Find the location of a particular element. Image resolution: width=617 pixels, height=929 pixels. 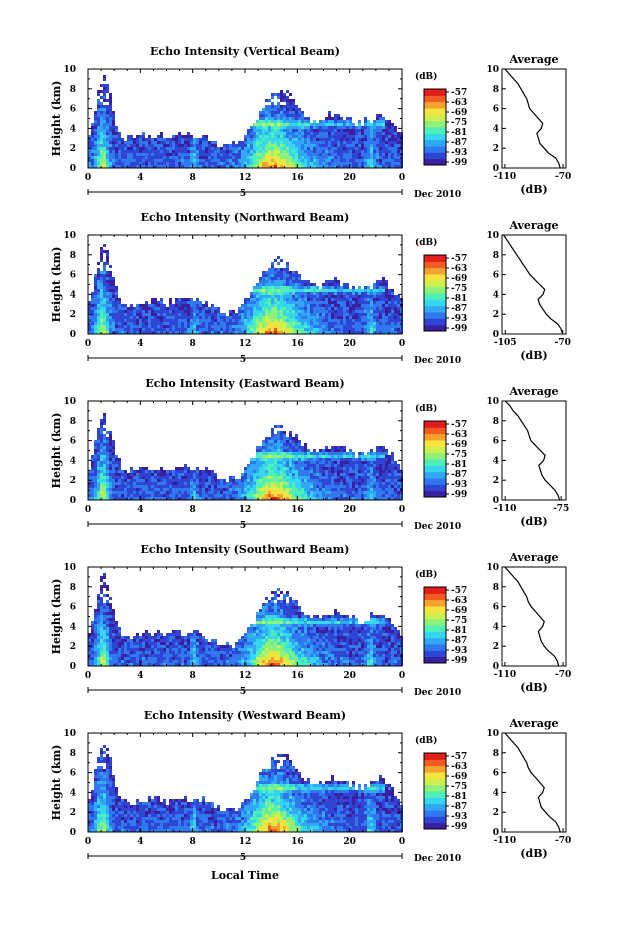

local-time-axis-label: Local Time is located at coordinates (245, 875).